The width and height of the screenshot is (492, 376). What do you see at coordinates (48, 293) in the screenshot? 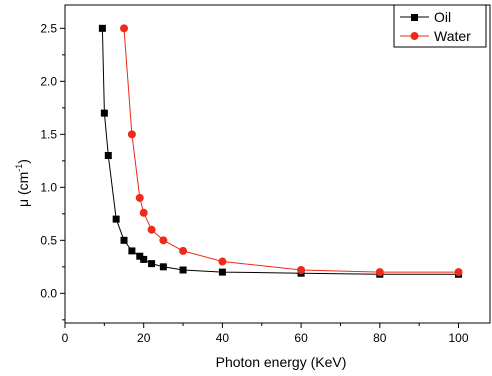
I see `y-tick-label: 0.0` at bounding box center [48, 293].